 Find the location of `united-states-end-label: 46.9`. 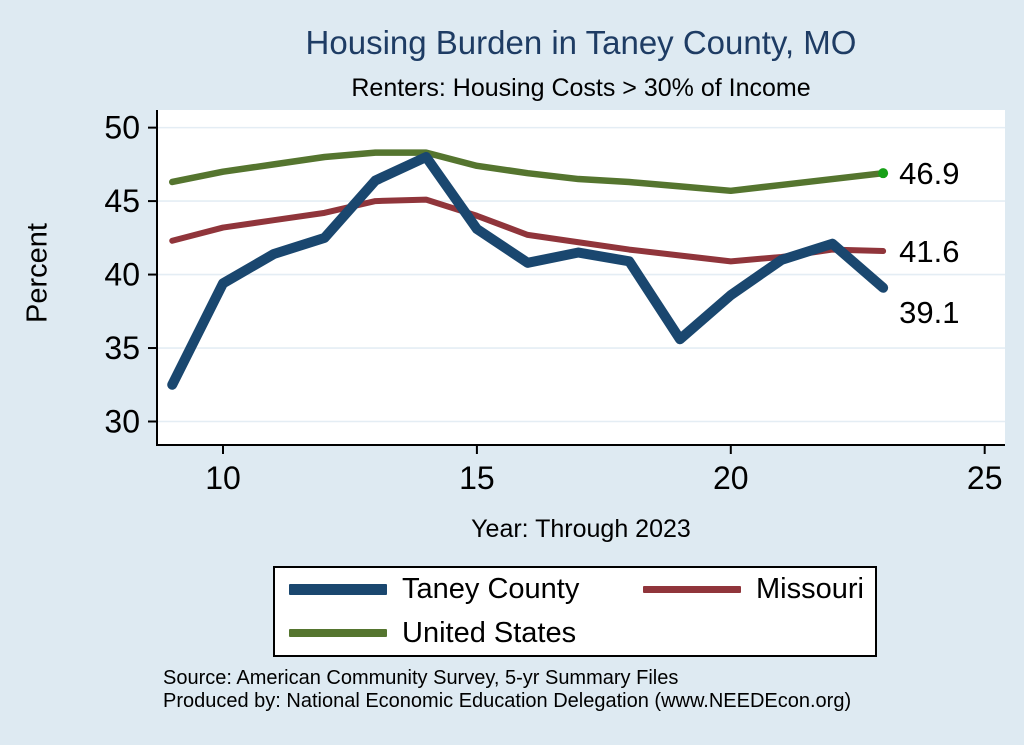

united-states-end-label: 46.9 is located at coordinates (929, 173).